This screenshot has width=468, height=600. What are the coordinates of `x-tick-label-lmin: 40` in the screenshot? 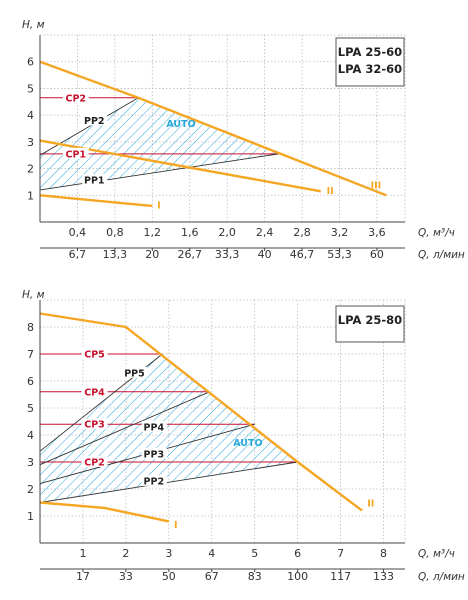 It's located at (265, 254).